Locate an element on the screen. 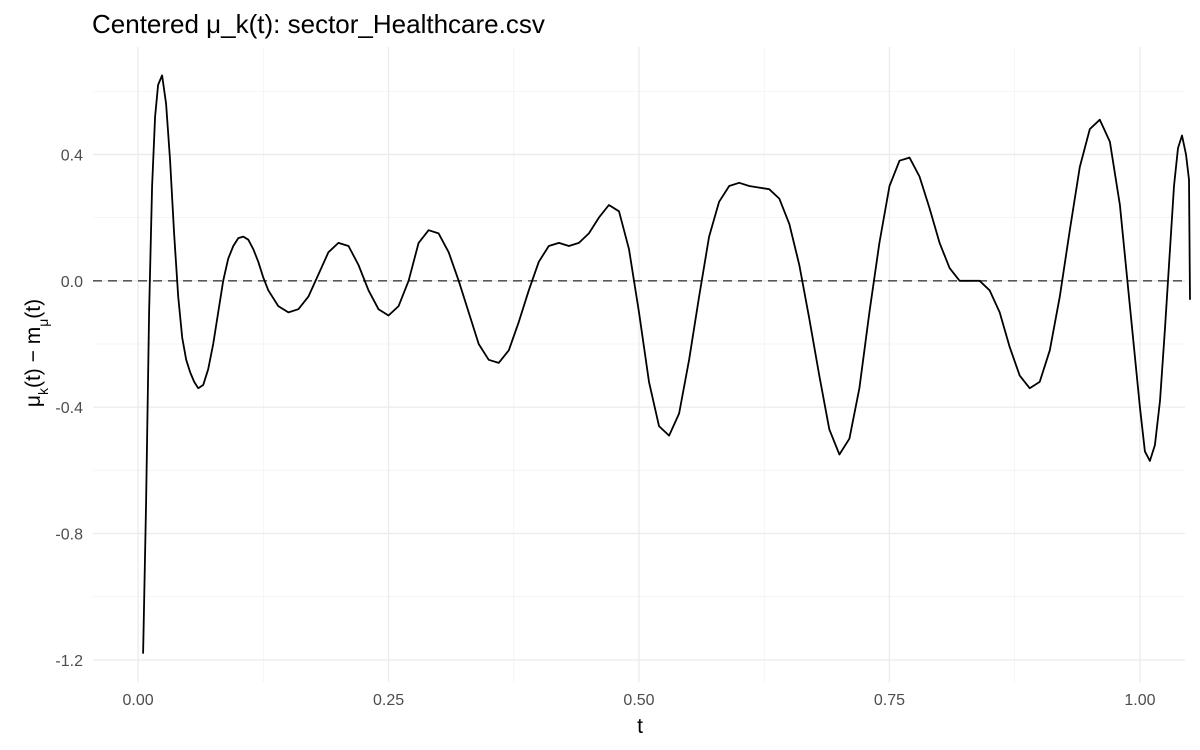 The height and width of the screenshot is (750, 1200). x-tick-label: 0.50 is located at coordinates (638, 700).